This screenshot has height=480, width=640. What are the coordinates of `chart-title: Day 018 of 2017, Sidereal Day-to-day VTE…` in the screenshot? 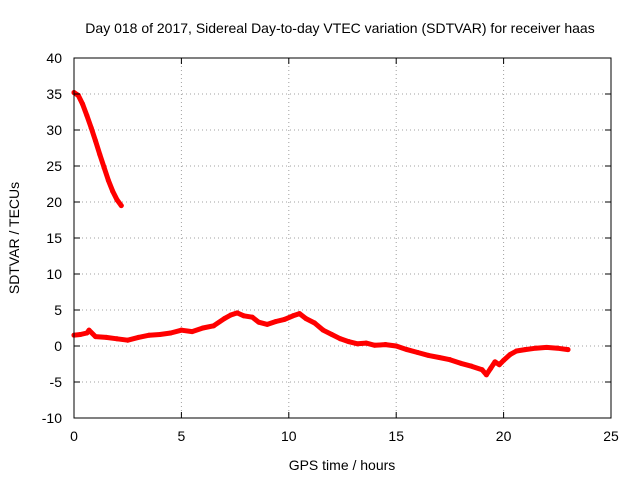 It's located at (339, 28).